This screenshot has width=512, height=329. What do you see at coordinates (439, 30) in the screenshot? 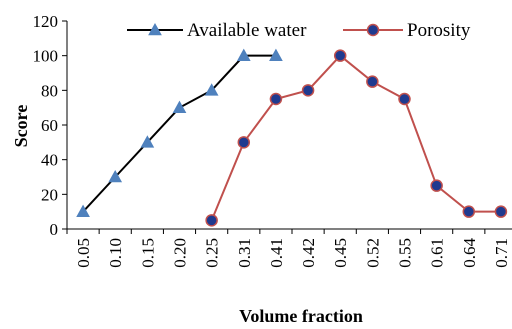
I see `legend-label-porosity: Porosity` at bounding box center [439, 30].